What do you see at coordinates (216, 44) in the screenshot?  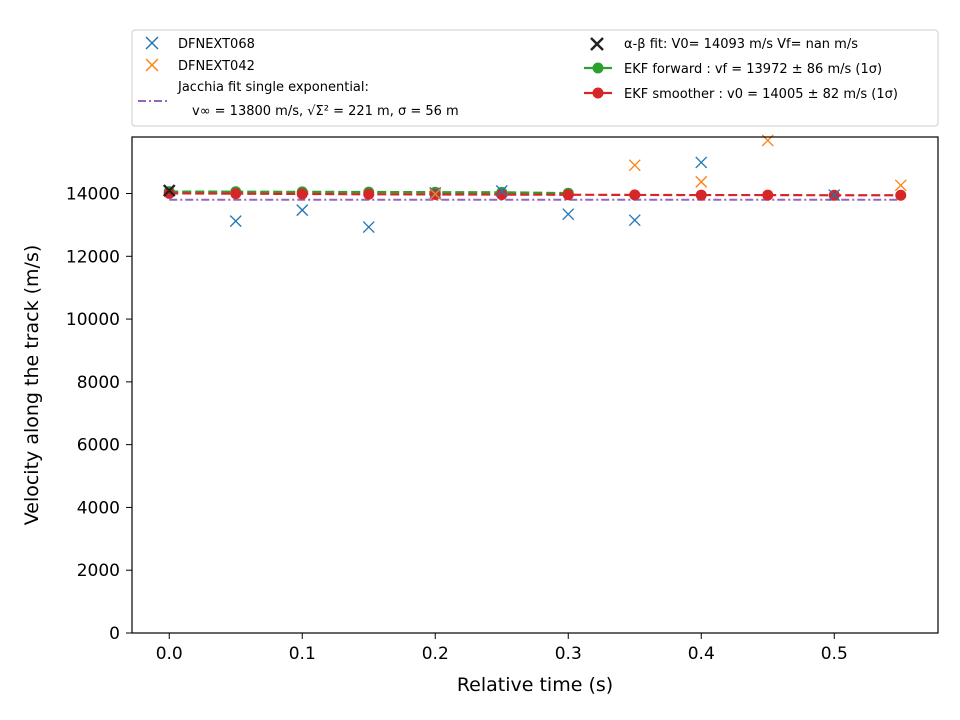 I see `legend-label-dfnext068: DFNEXT068` at bounding box center [216, 44].